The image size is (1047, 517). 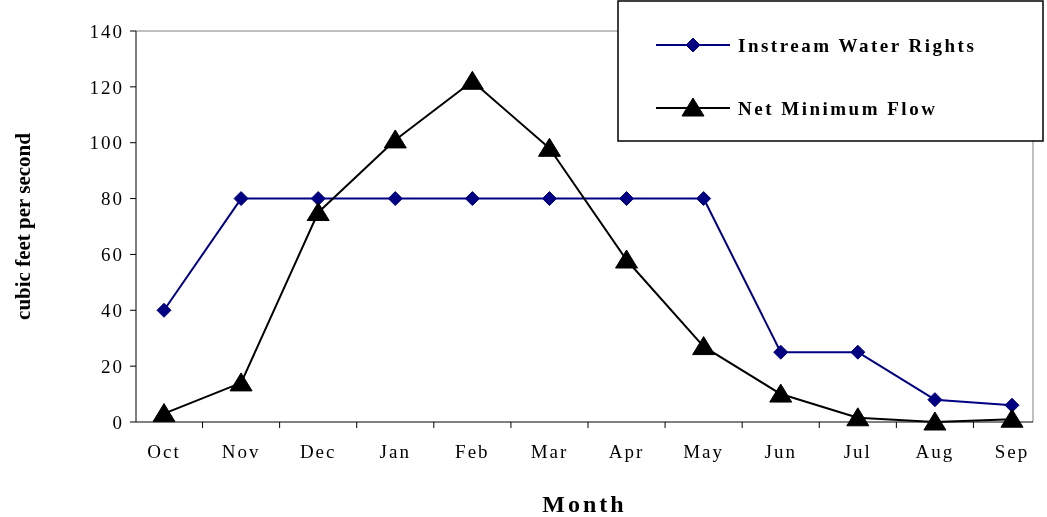 What do you see at coordinates (112, 199) in the screenshot?
I see `y-tick-label: 80` at bounding box center [112, 199].